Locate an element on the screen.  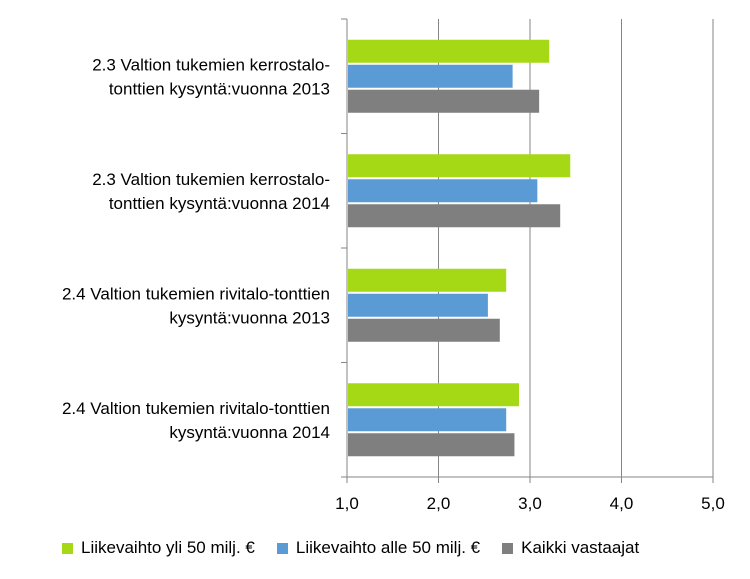
category-label-line: tonttien kysyntä:vuonna 2014 is located at coordinates (219, 203).